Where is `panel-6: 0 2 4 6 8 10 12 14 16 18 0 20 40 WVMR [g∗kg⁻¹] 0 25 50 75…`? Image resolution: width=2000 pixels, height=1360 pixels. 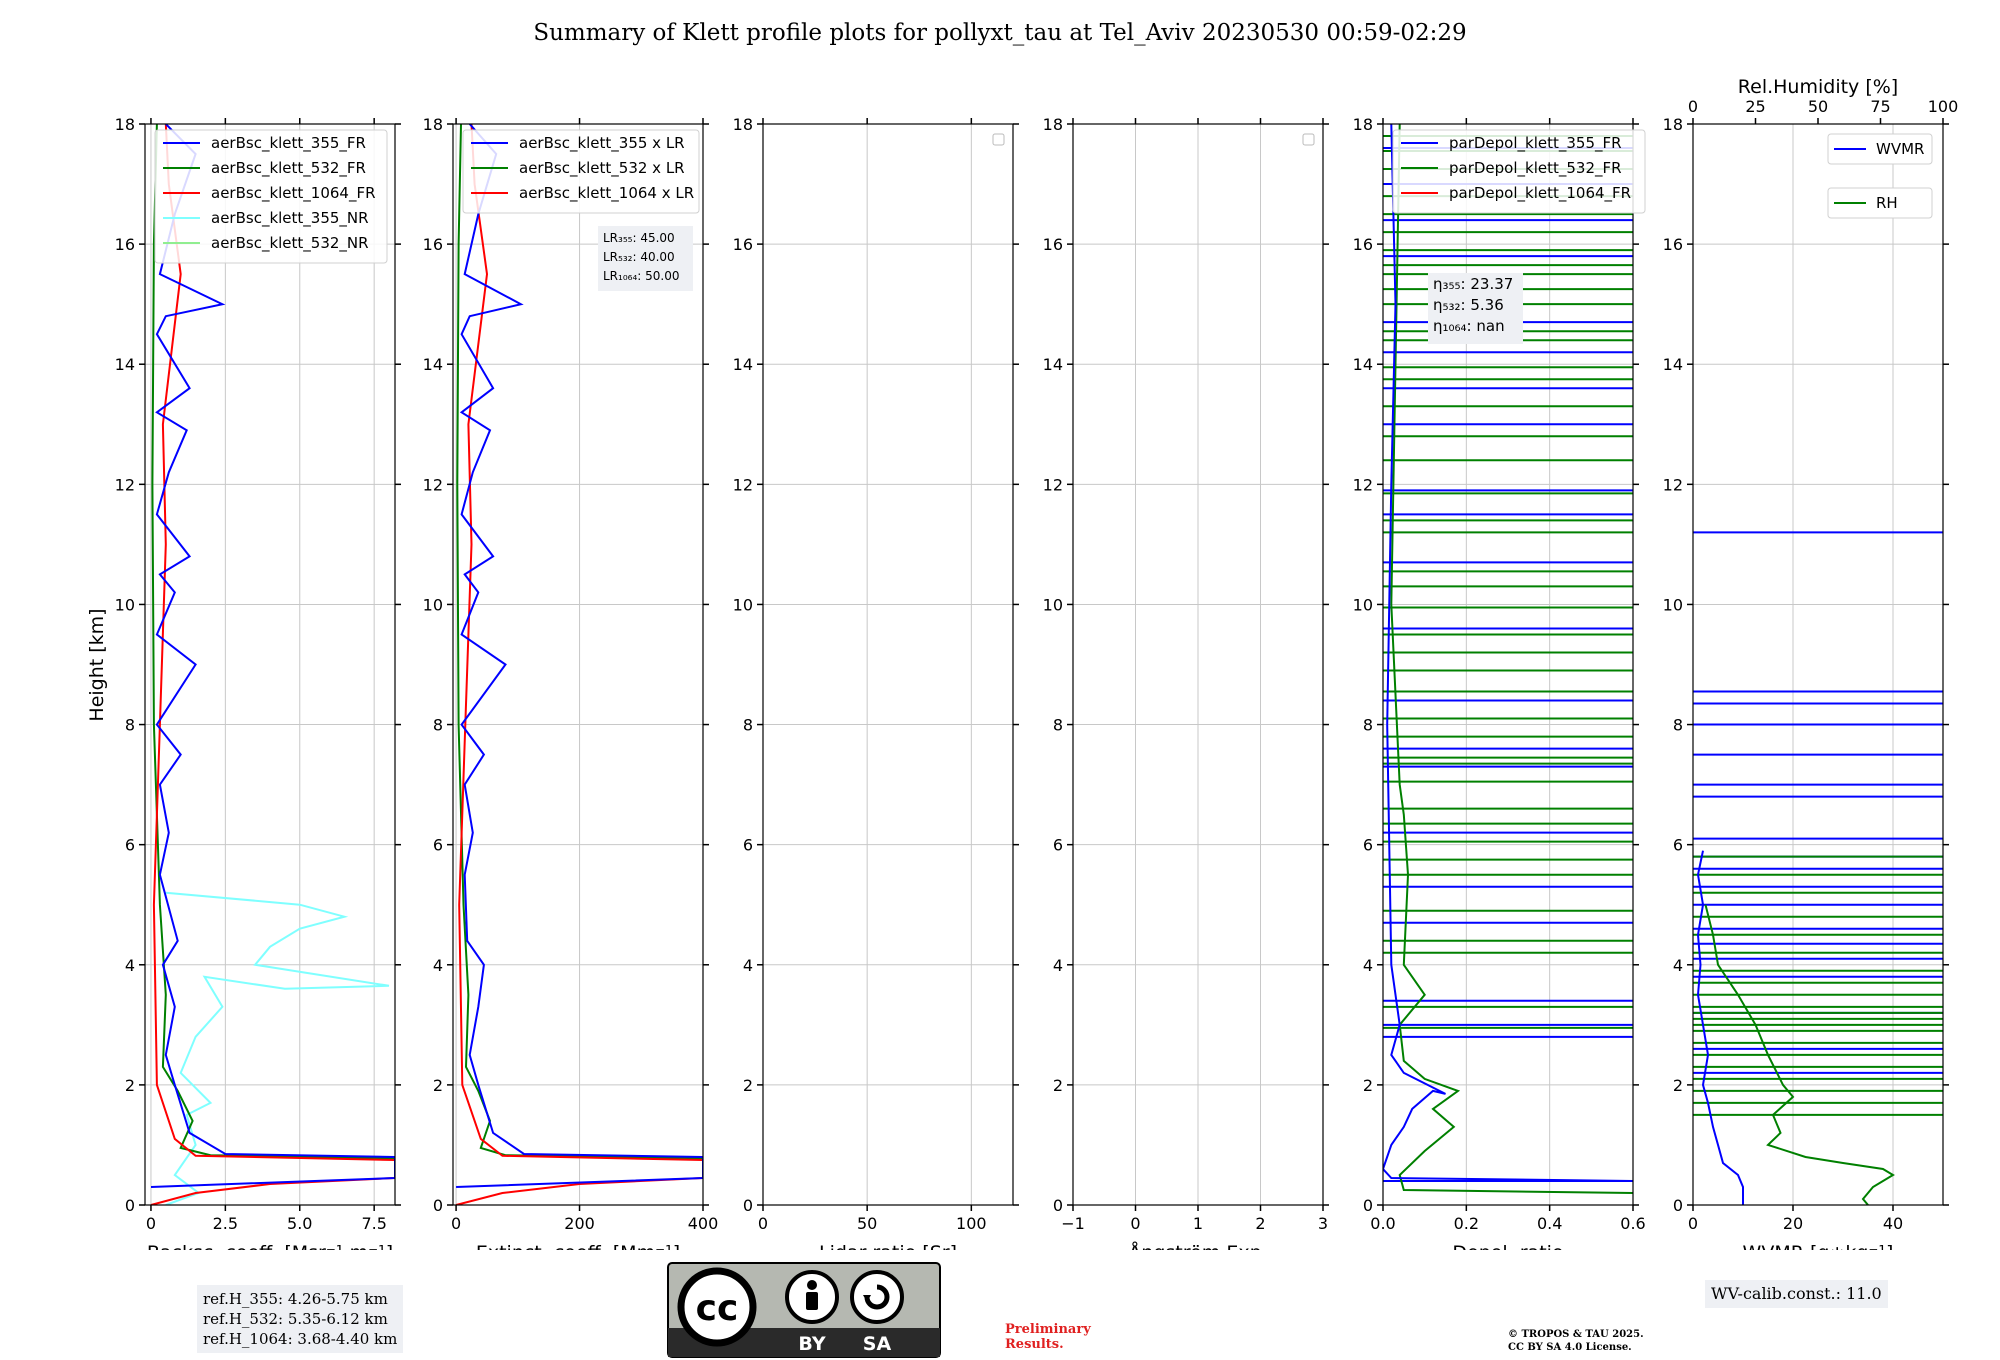 panel-6: 0 2 4 6 8 10 12 14 16 18 0 20 40 WVMR [g∗kg⁻¹] 0 25 50 75… is located at coordinates (1811, 663).